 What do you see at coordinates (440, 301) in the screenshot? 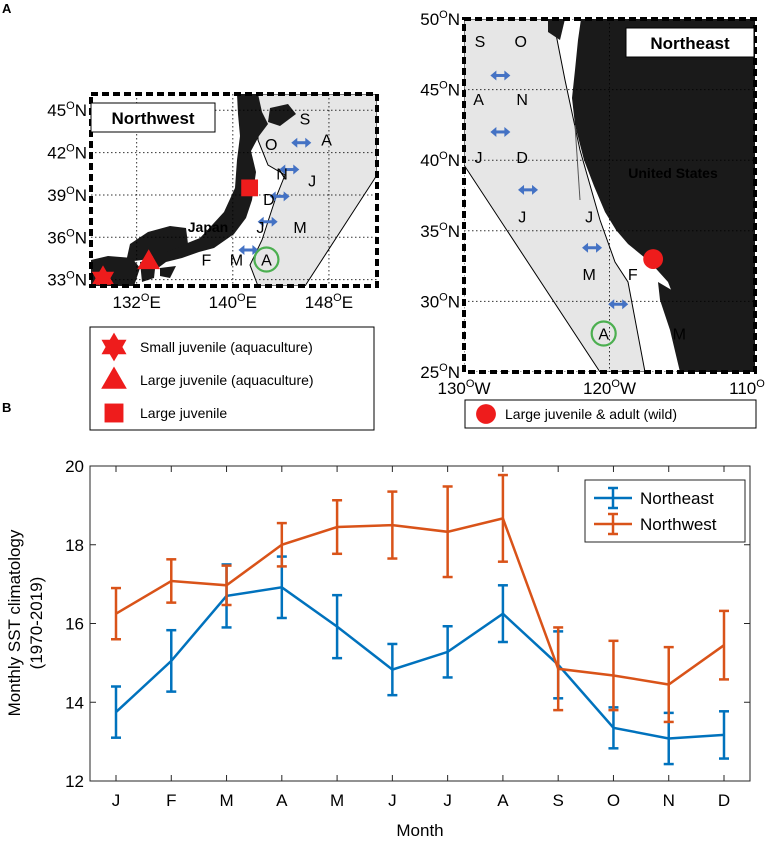
I see `ne-lat-tick-1: 30ON` at bounding box center [440, 301].